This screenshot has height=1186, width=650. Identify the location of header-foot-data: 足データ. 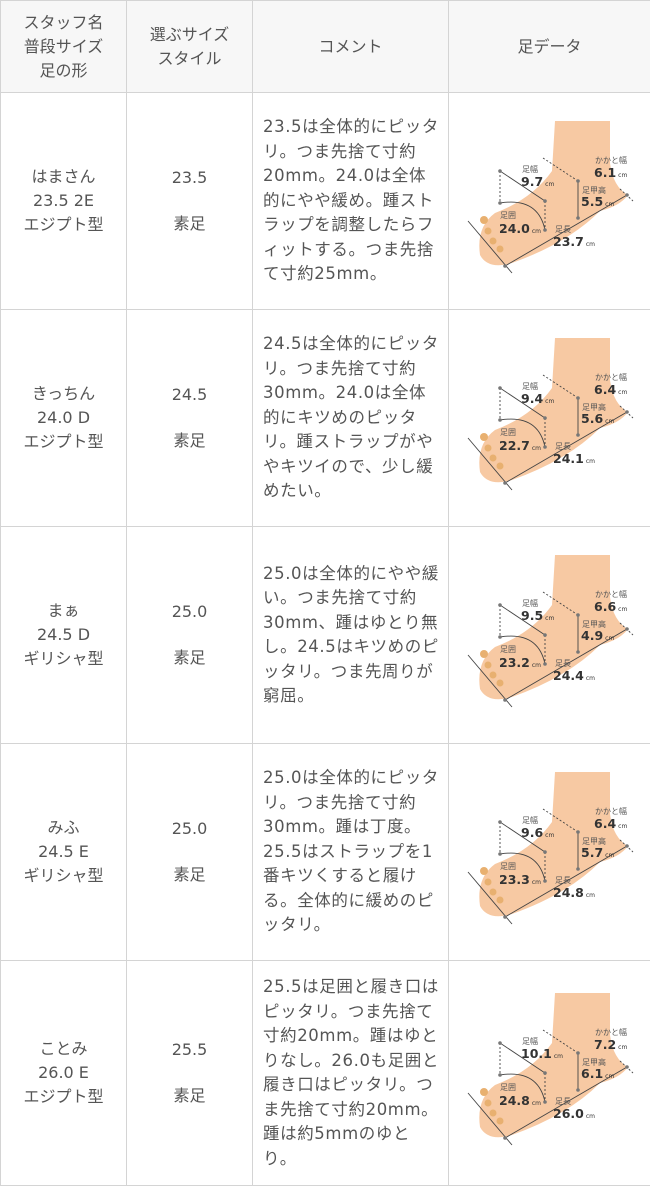
(549, 47).